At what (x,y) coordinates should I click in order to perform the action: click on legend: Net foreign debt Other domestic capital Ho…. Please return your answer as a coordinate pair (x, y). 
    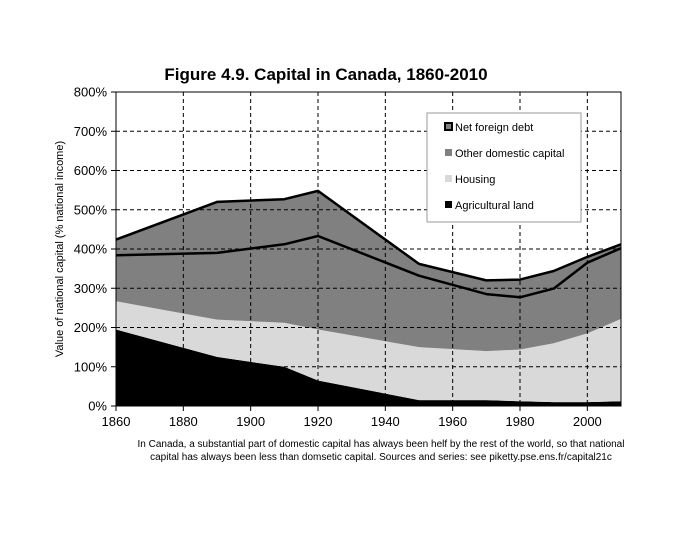
    Looking at the image, I should click on (504, 167).